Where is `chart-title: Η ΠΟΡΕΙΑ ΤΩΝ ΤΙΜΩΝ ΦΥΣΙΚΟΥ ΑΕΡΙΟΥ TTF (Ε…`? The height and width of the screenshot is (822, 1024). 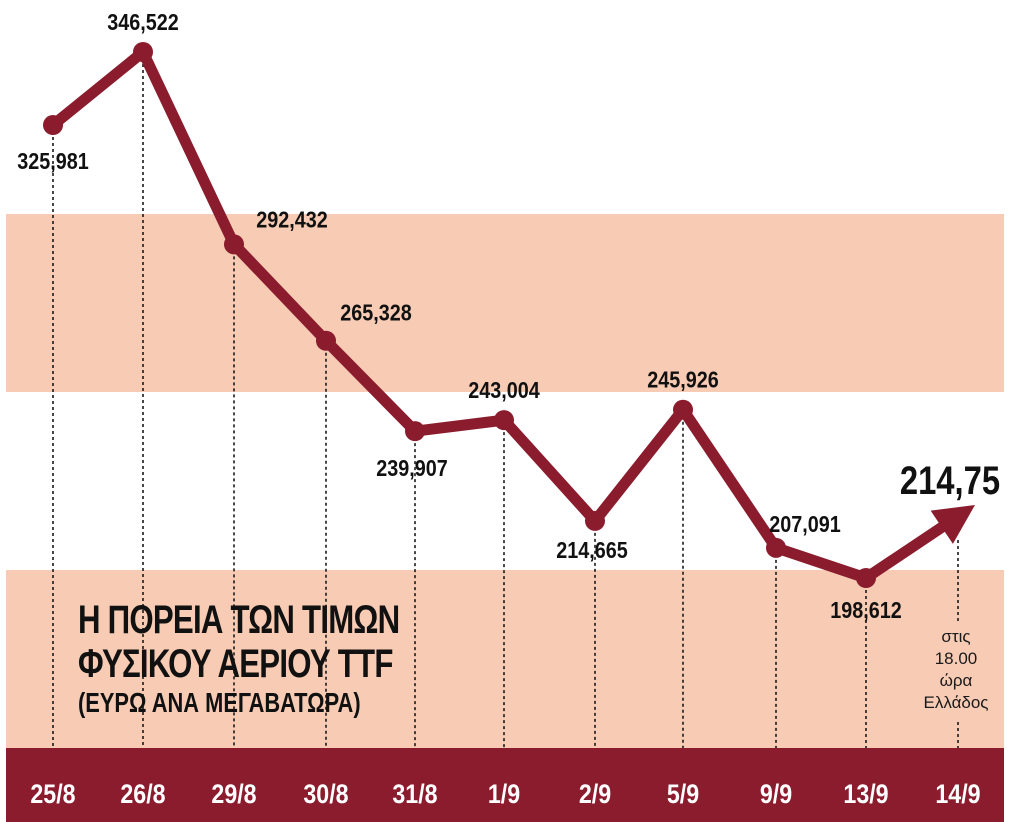 chart-title: Η ΠΟΡΕΙΑ ΤΩΝ ΤΙΜΩΝ ΦΥΣΙΚΟΥ ΑΕΡΙΟΥ TTF (Ε… is located at coordinates (284, 659).